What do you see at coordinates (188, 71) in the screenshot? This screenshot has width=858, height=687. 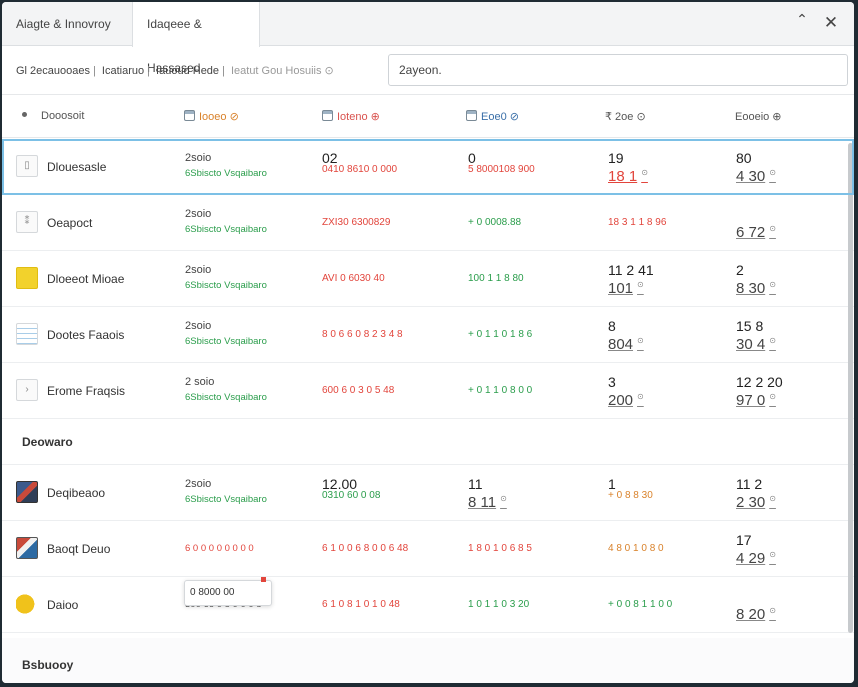 I see `breadcrumb-item: Iauoud Hede` at bounding box center [188, 71].